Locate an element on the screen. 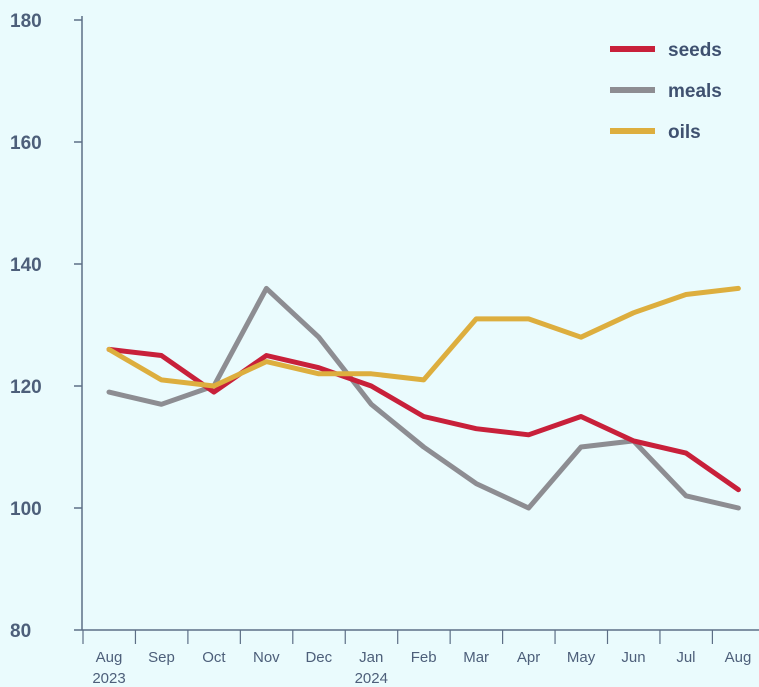 This screenshot has width=759, height=687. y-tick-label: 120 is located at coordinates (26, 387).